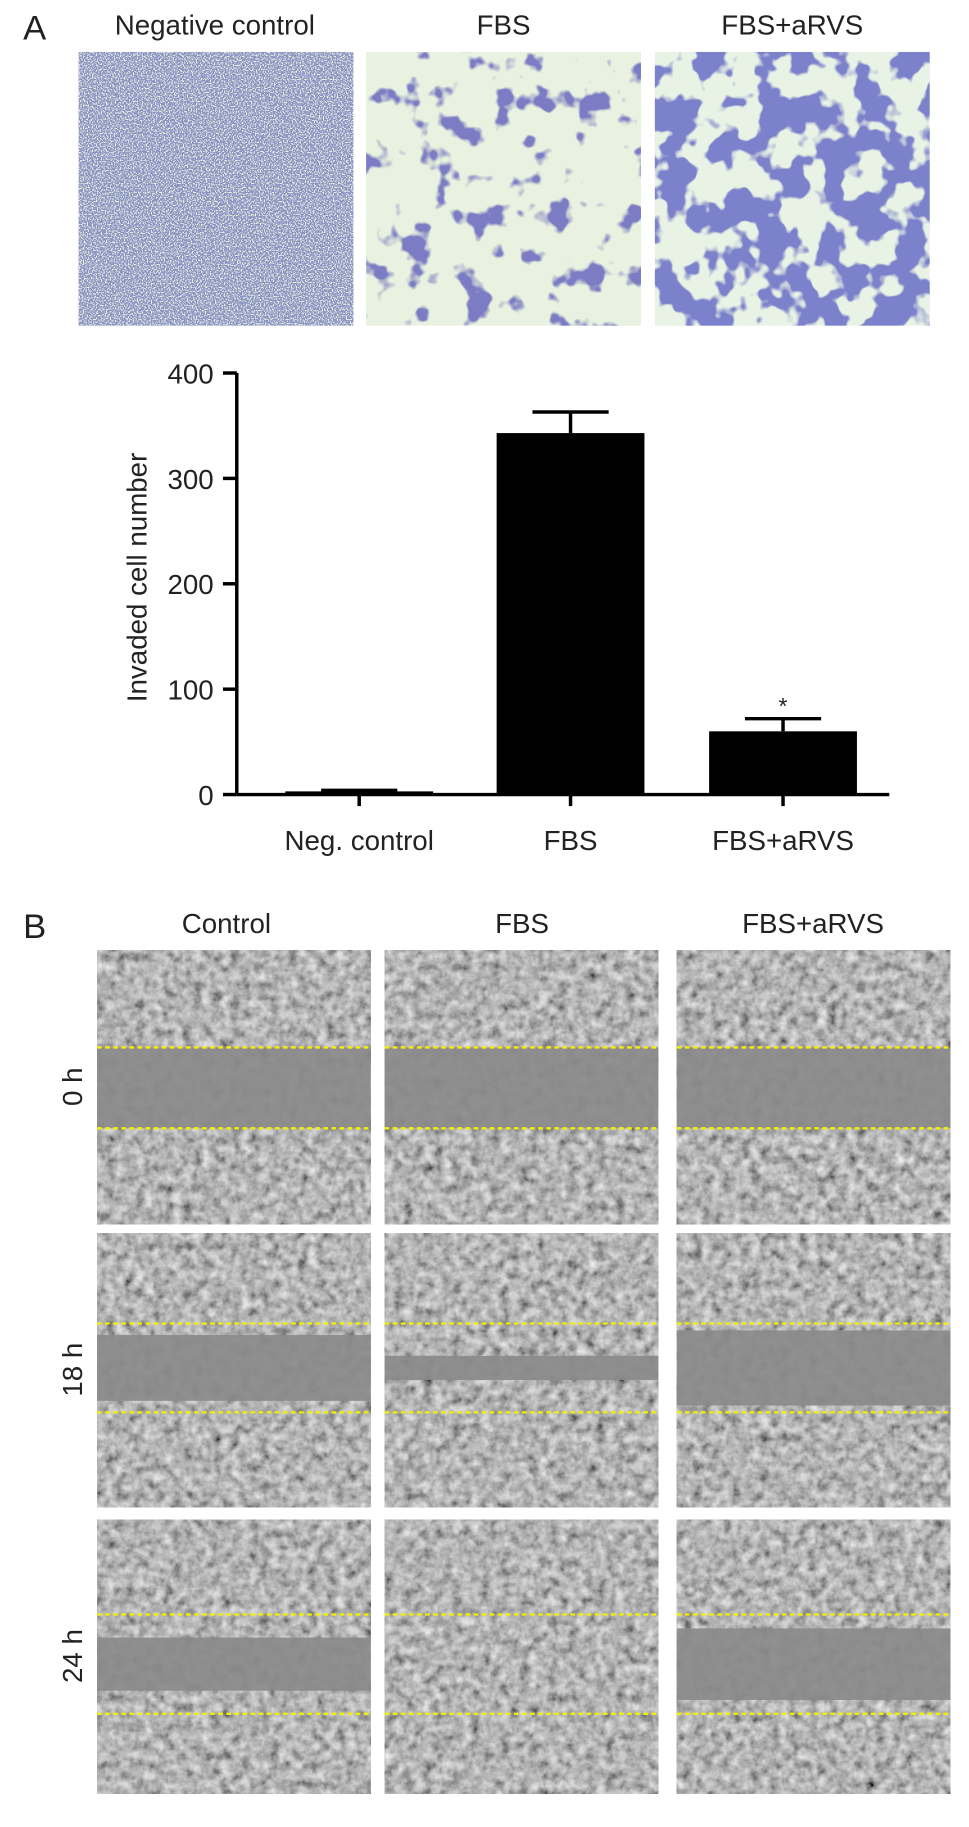  I want to click on image-title: Negative control, so click(215, 25).